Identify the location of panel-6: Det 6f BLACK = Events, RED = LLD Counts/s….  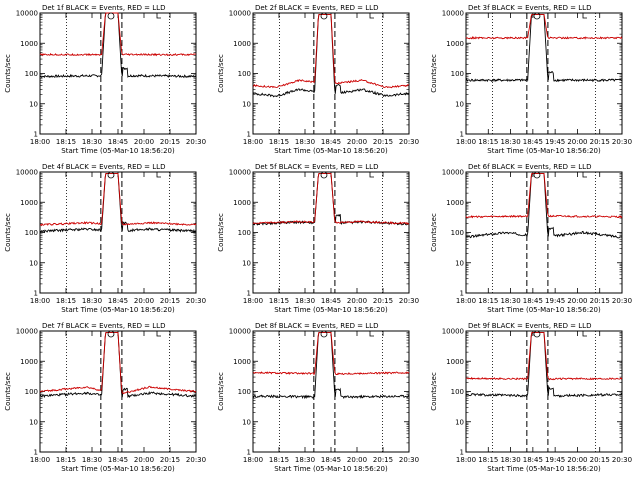
(531, 238).